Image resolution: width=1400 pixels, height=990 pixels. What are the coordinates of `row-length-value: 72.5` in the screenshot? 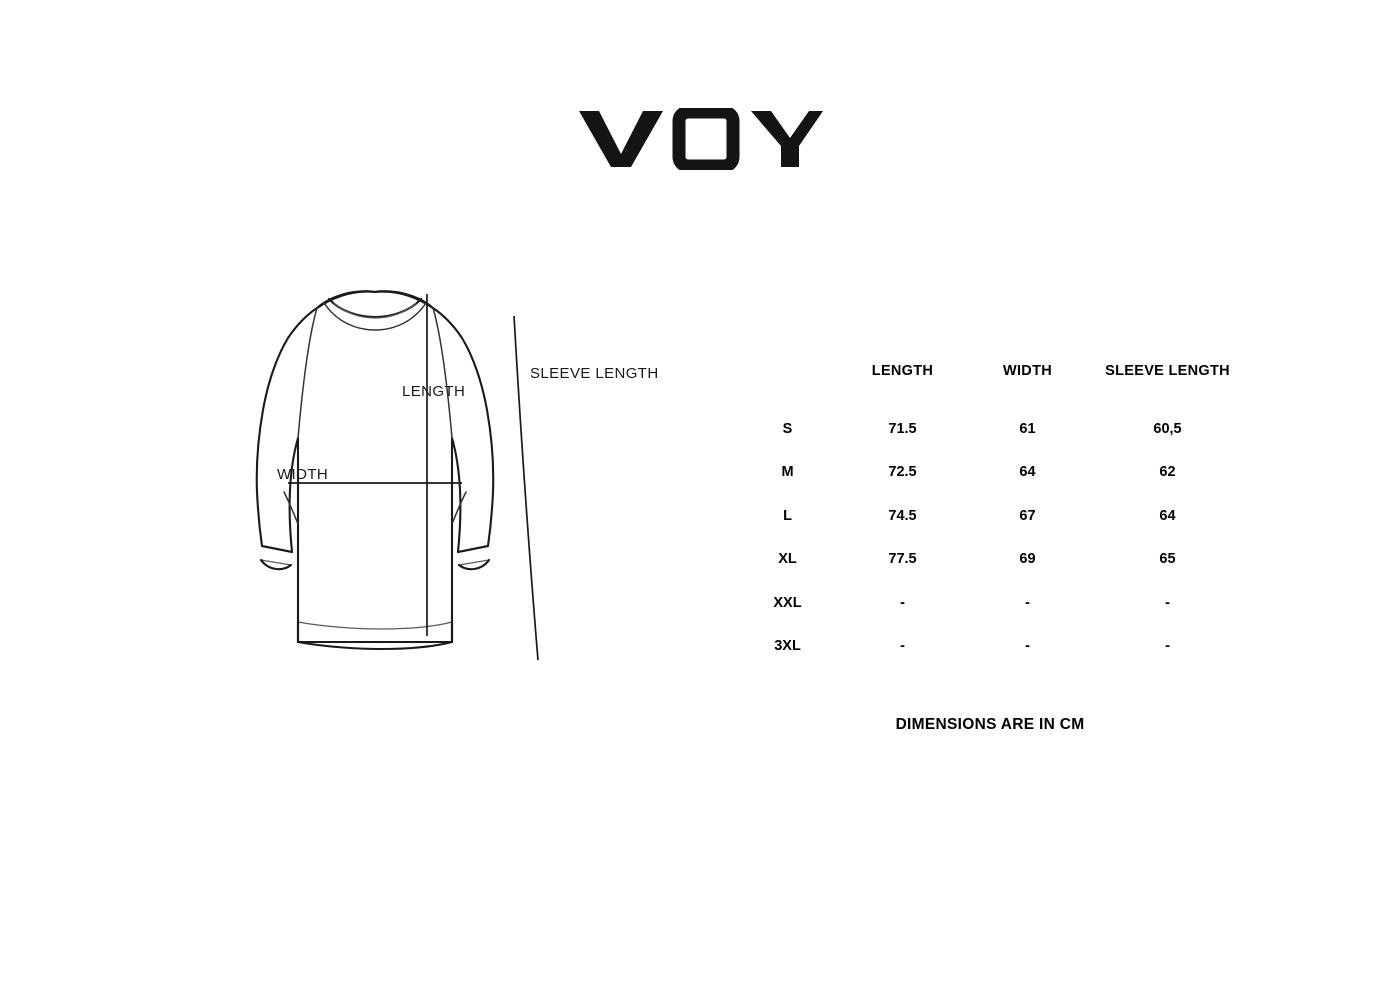 It's located at (902, 472).